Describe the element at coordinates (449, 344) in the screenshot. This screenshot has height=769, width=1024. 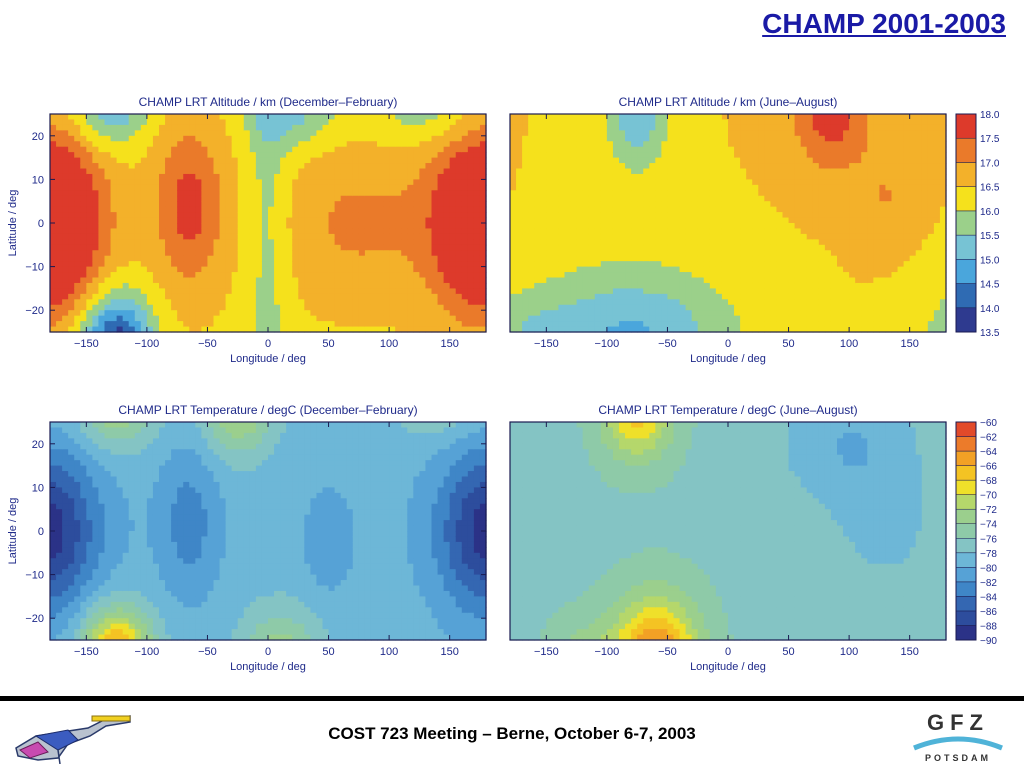
I see `x-tick-label: 150` at that location.